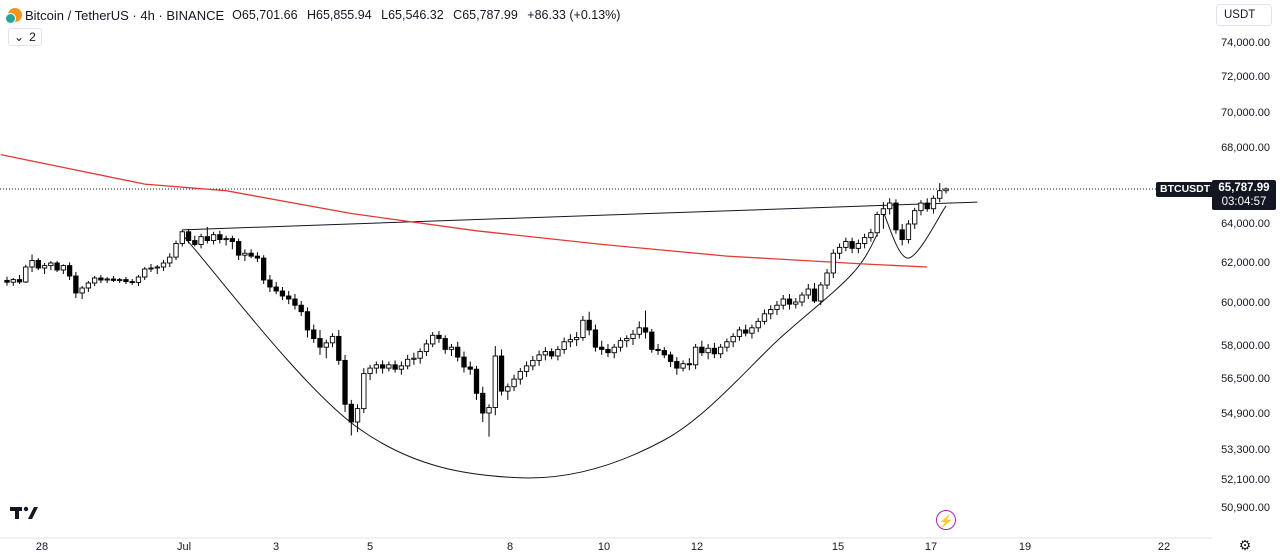 The image size is (1280, 560). I want to click on tradingview-logo-icon, so click(25, 515).